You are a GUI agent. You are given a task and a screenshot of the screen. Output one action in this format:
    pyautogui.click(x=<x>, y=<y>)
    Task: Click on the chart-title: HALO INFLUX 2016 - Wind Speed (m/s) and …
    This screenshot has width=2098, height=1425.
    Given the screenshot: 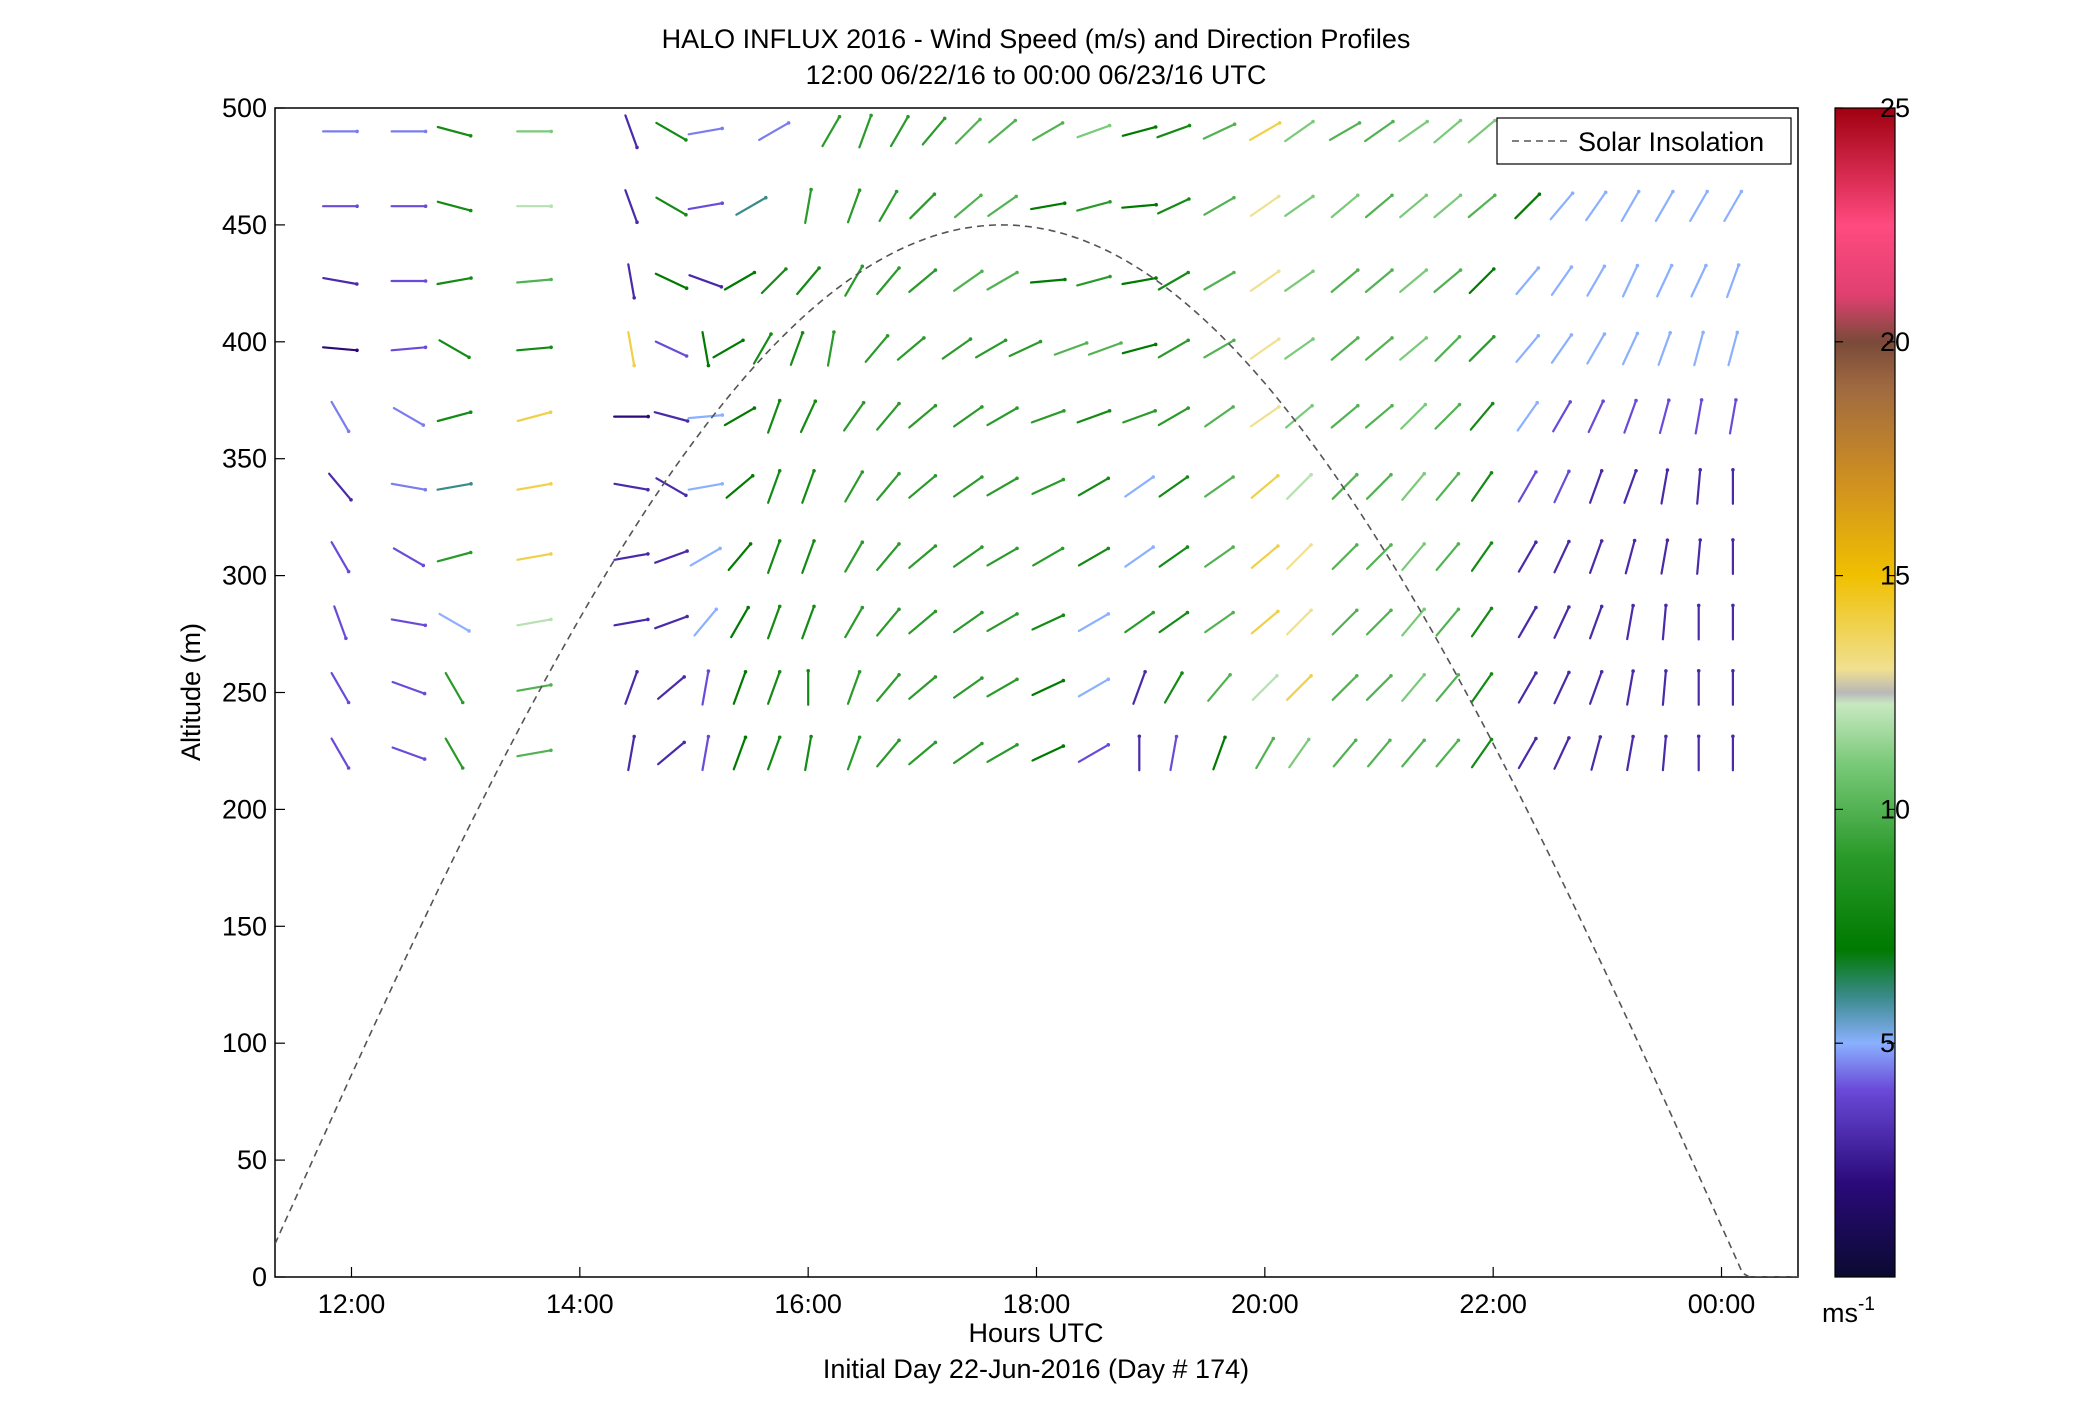 What is the action you would take?
    pyautogui.click(x=1036, y=39)
    